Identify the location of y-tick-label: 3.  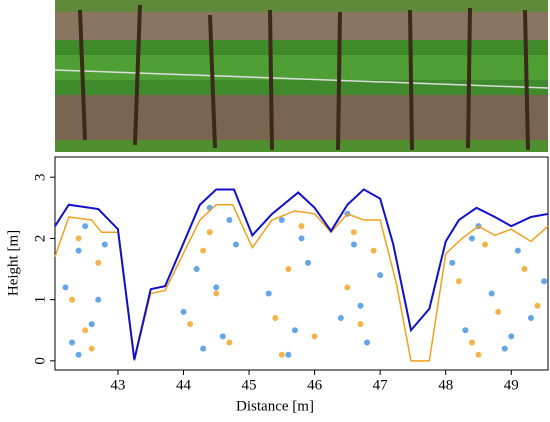
(40, 177).